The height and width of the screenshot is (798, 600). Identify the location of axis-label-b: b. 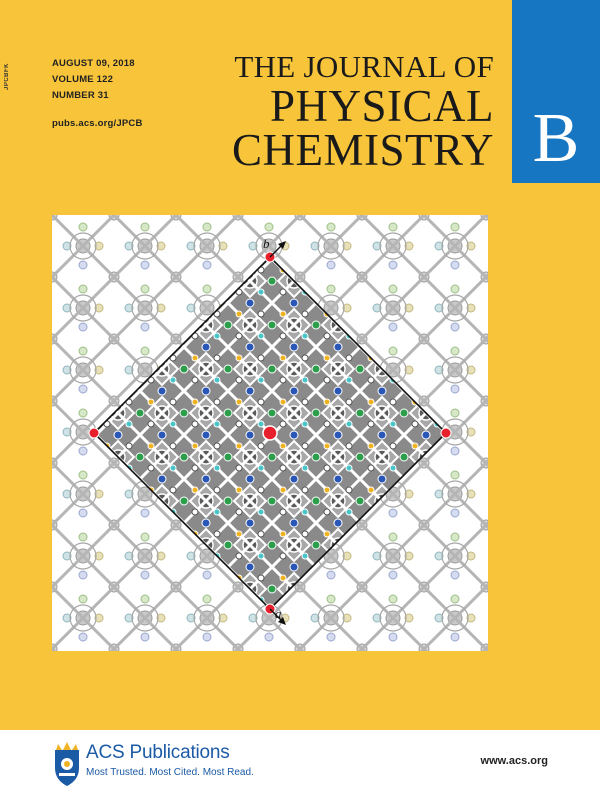
(266, 243).